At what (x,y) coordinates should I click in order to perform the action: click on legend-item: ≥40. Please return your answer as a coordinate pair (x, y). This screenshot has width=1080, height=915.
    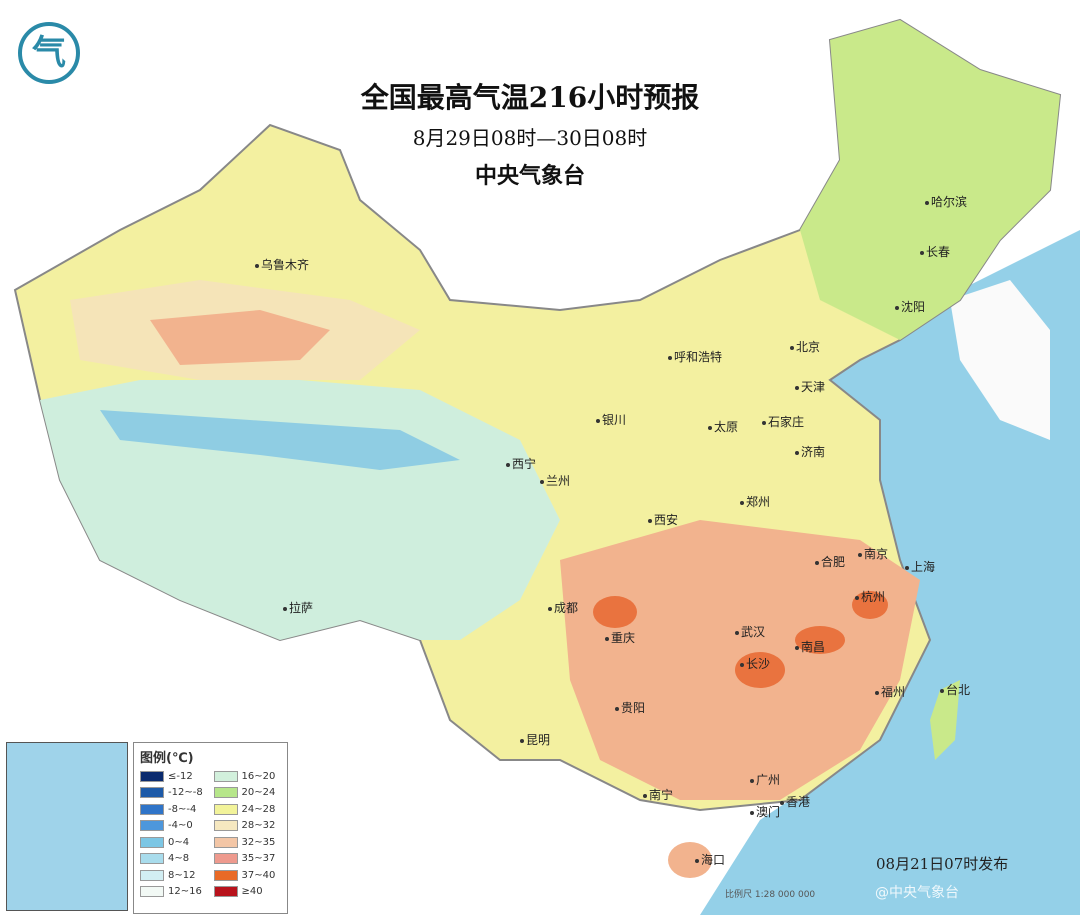
    Looking at the image, I should click on (250, 892).